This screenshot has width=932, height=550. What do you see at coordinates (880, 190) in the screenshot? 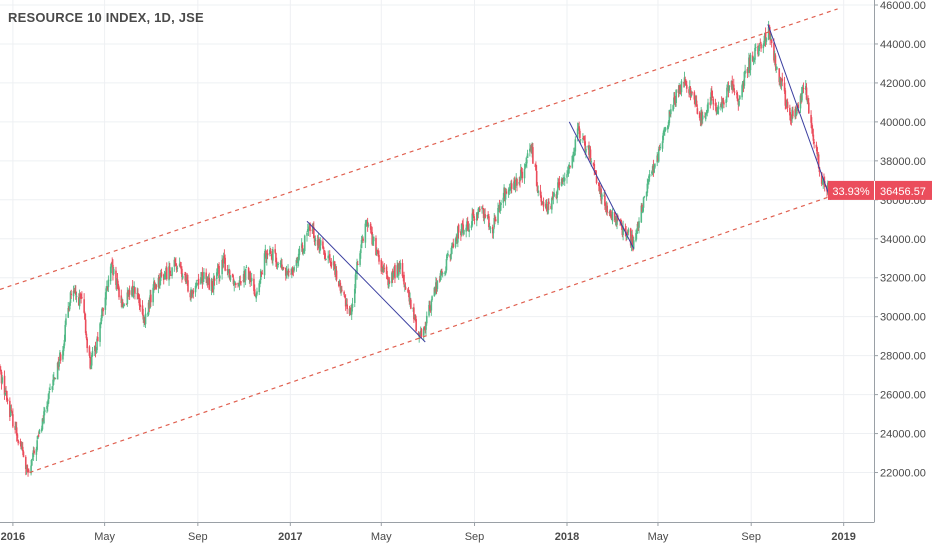
I see `last-price-badge: 33.93% 36456.57` at bounding box center [880, 190].